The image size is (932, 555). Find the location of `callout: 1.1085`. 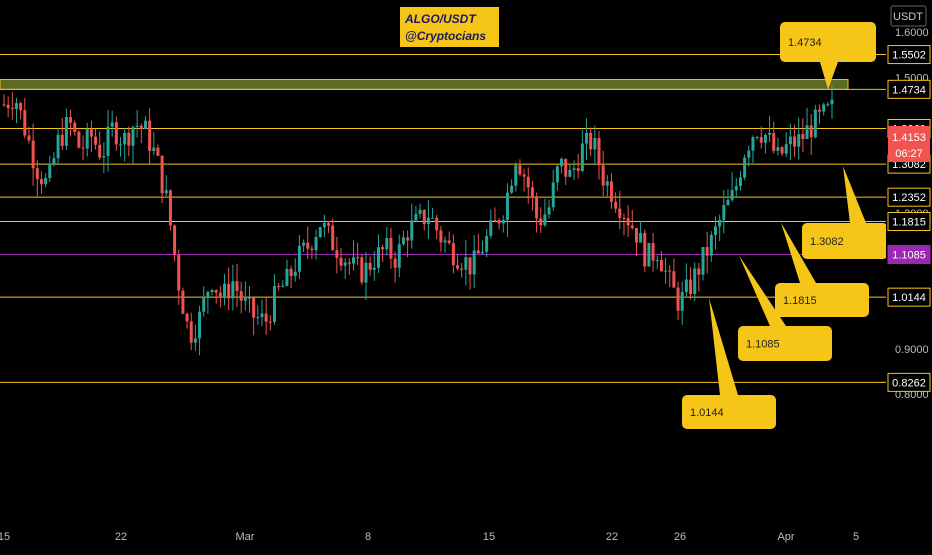

callout: 1.1085 is located at coordinates (785, 308).